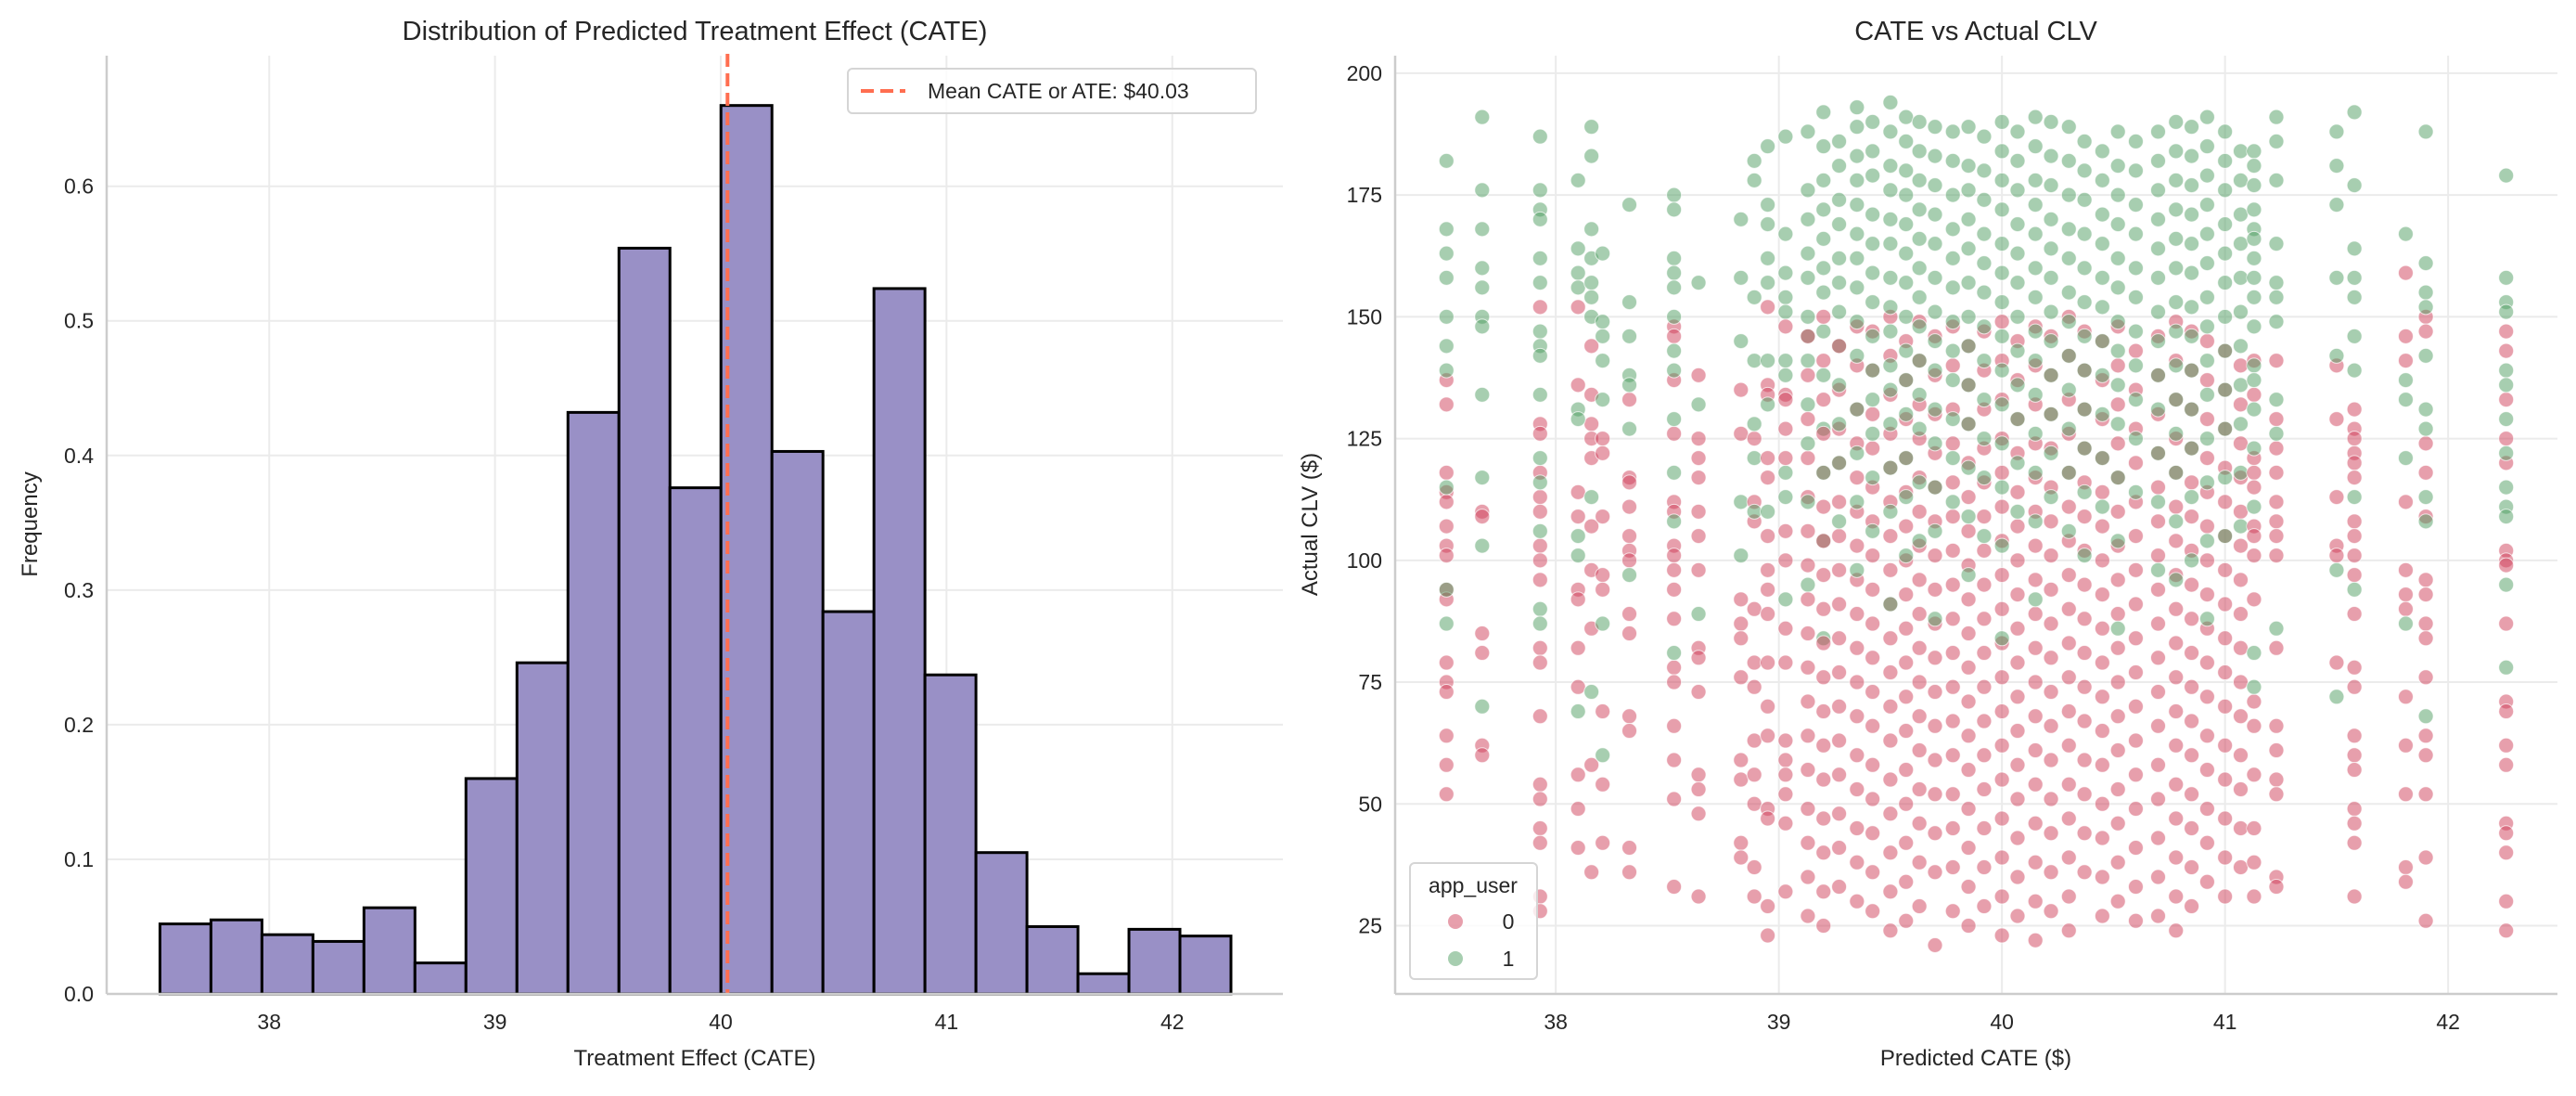 This screenshot has width=2576, height=1096. What do you see at coordinates (1364, 316) in the screenshot?
I see `scatter-y-tick-label: 150` at bounding box center [1364, 316].